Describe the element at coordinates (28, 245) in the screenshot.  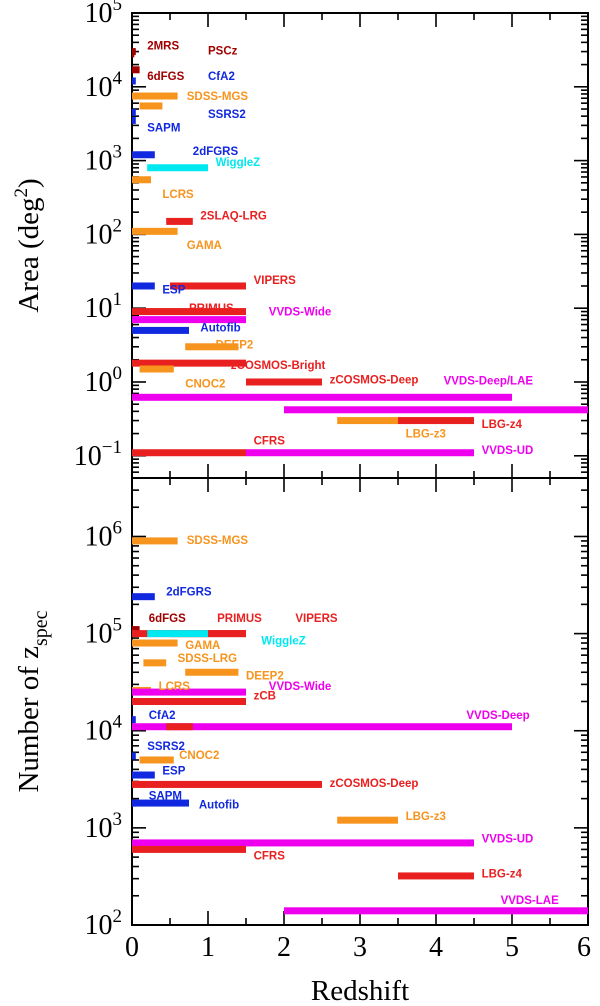
I see `y-axis-label: Area (deg2)` at that location.